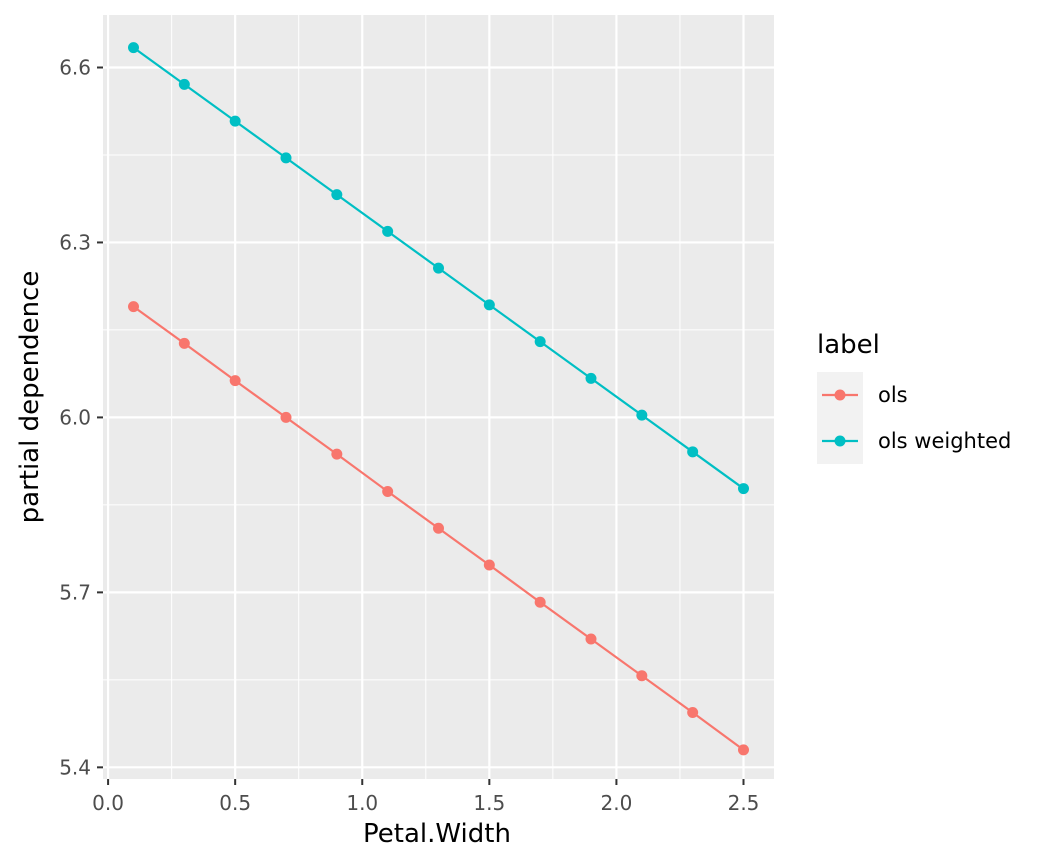 The height and width of the screenshot is (864, 1056). Describe the element at coordinates (617, 803) in the screenshot. I see `x-tick-label: 2.0` at that location.